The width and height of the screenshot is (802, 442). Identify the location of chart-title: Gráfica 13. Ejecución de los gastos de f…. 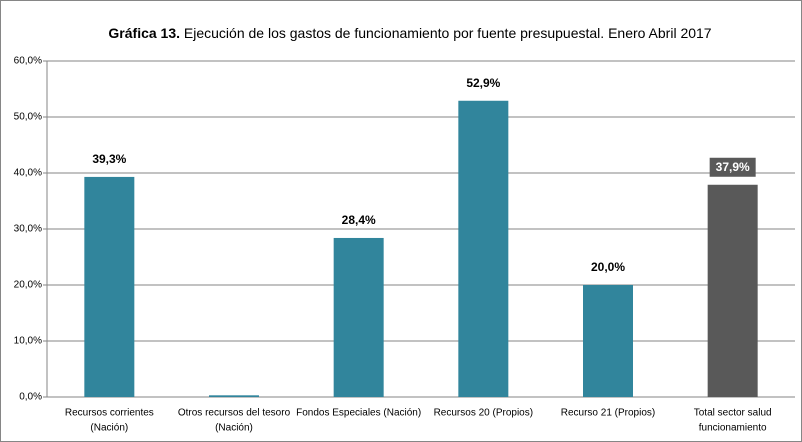
(409, 33).